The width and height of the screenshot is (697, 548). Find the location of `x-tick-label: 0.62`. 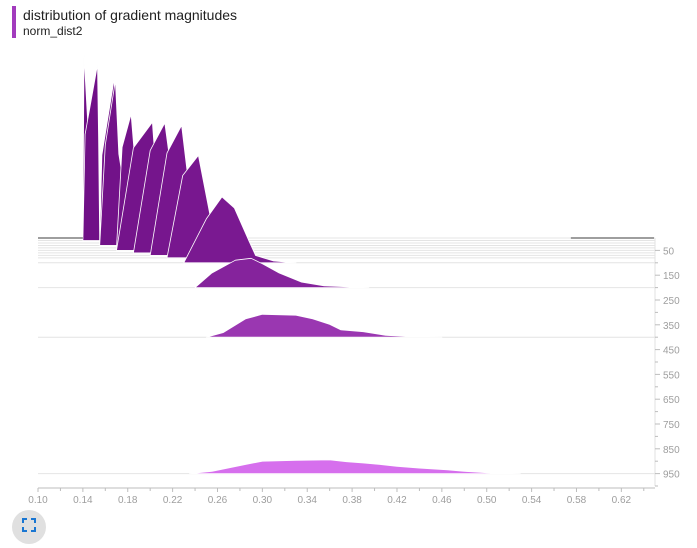

x-tick-label: 0.62 is located at coordinates (622, 500).